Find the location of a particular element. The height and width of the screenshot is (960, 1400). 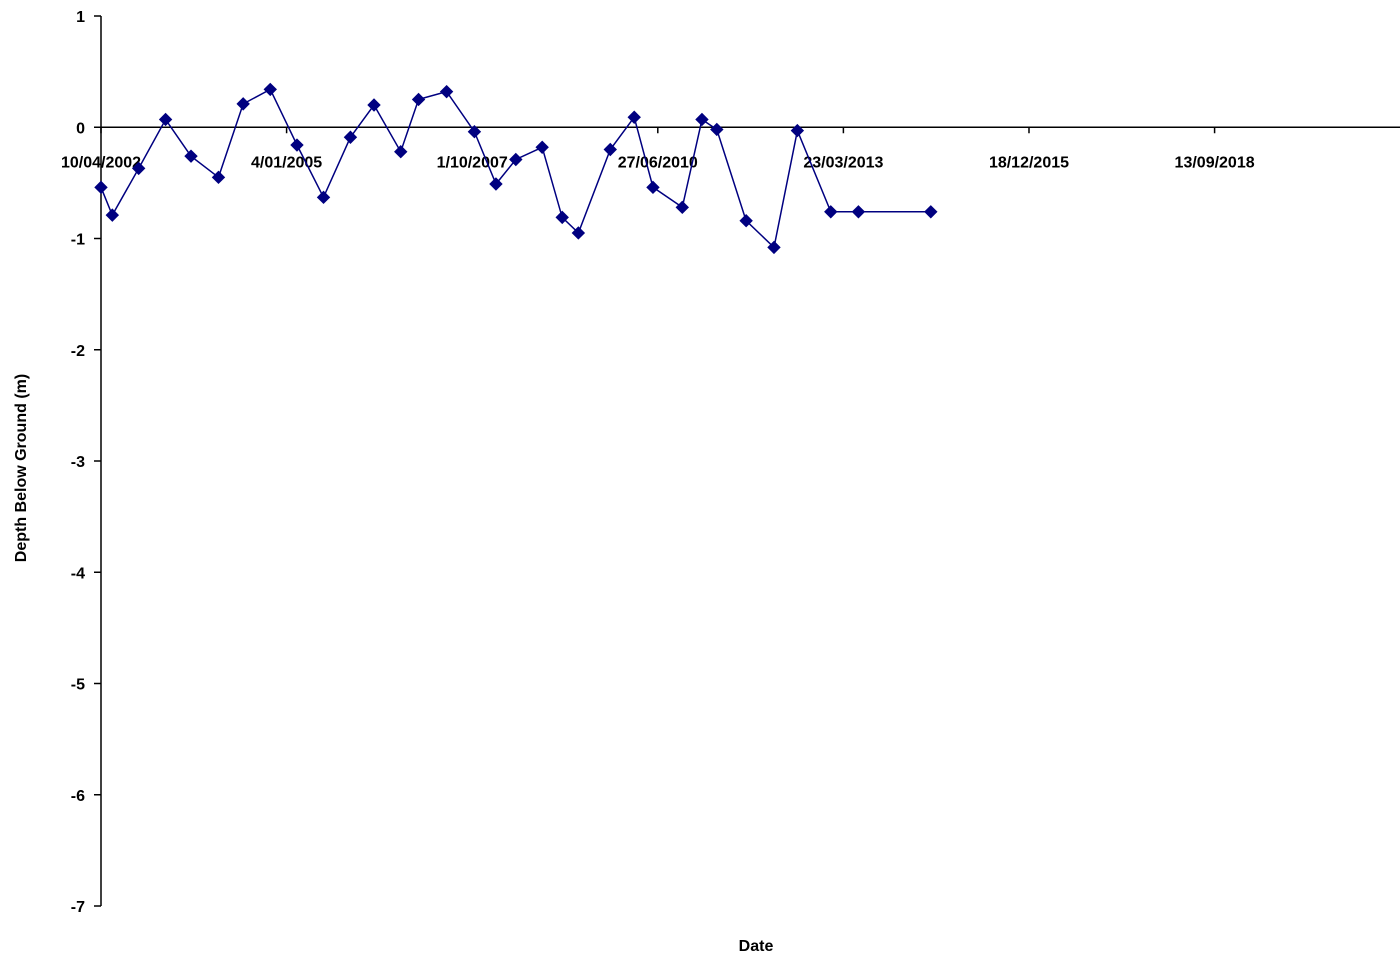

x-tick-label: 18/12/2015 is located at coordinates (1029, 162).